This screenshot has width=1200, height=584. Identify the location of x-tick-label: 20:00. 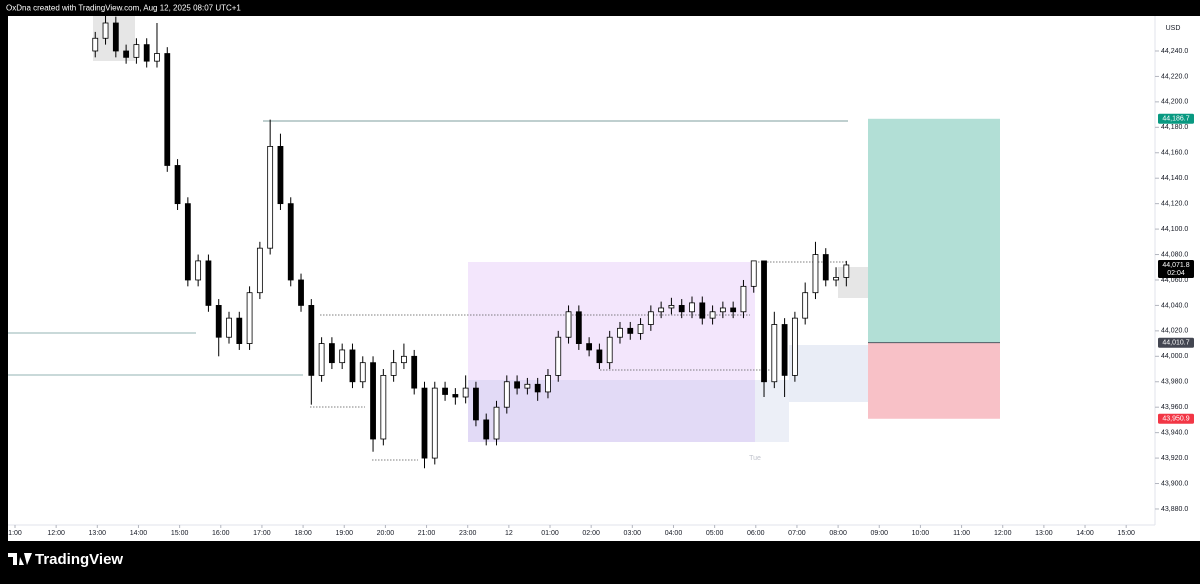
(386, 533).